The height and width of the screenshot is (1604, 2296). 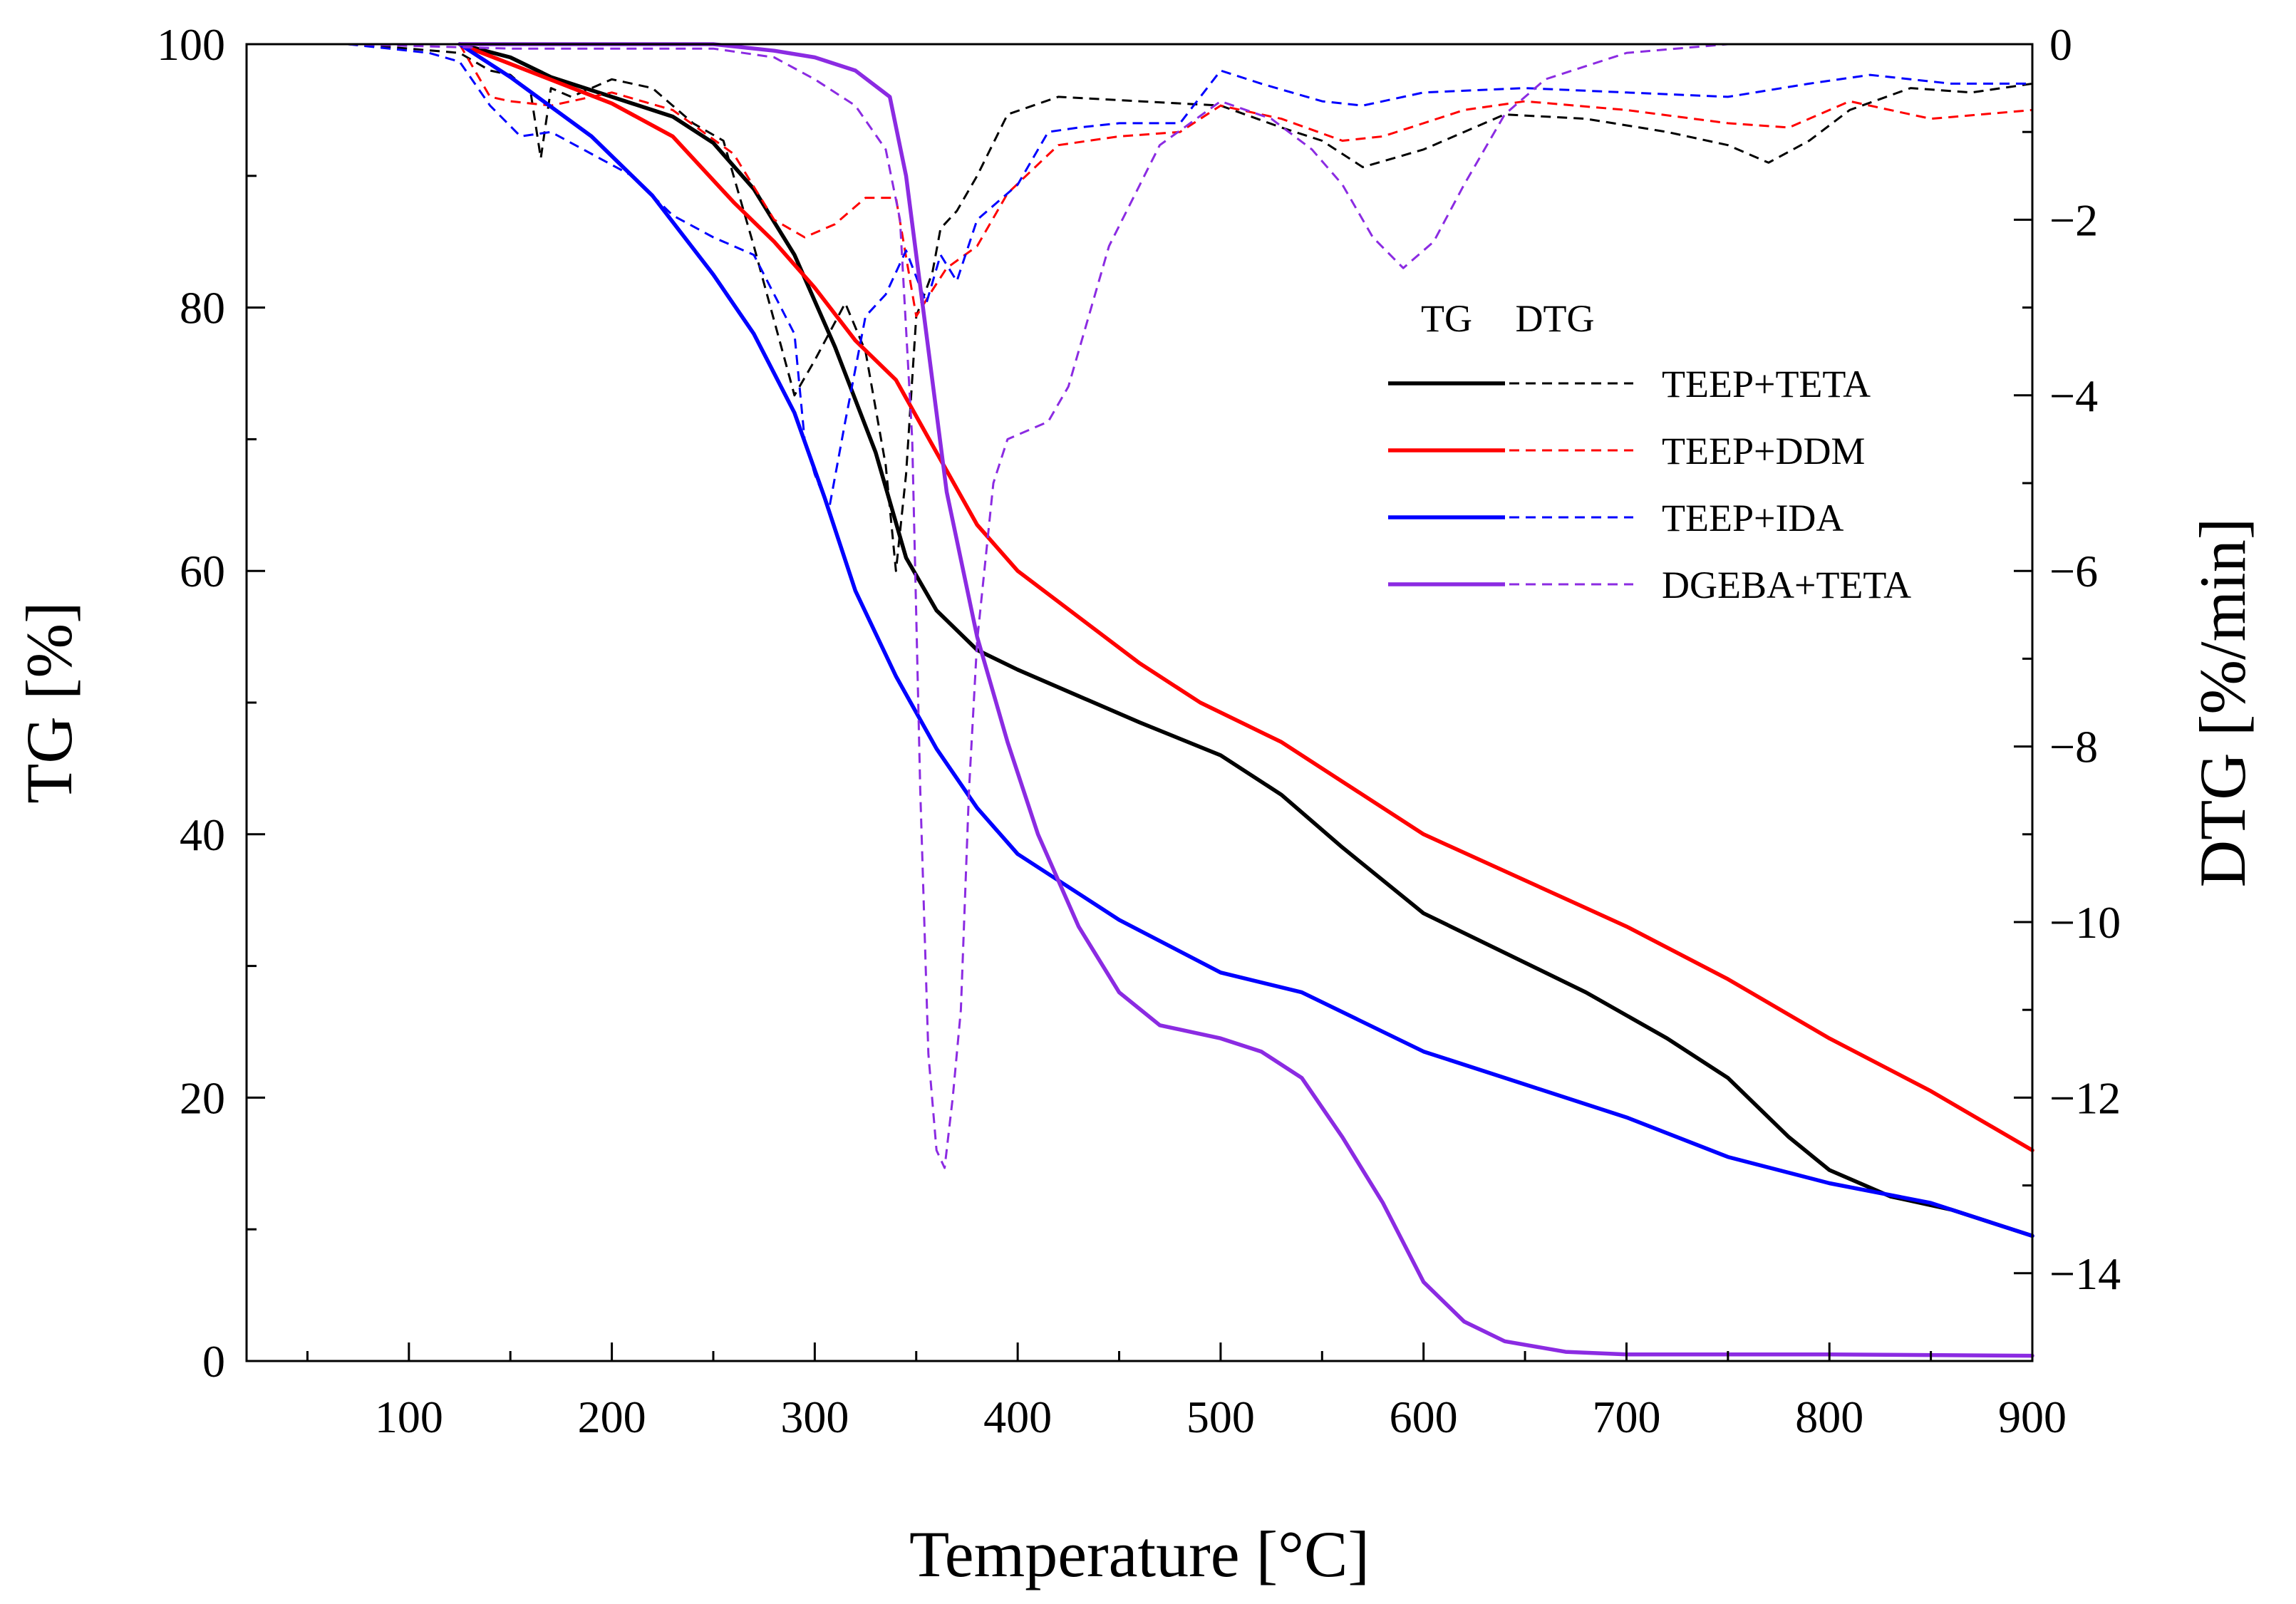 I want to click on x-tick-label: 300, so click(x=815, y=1417).